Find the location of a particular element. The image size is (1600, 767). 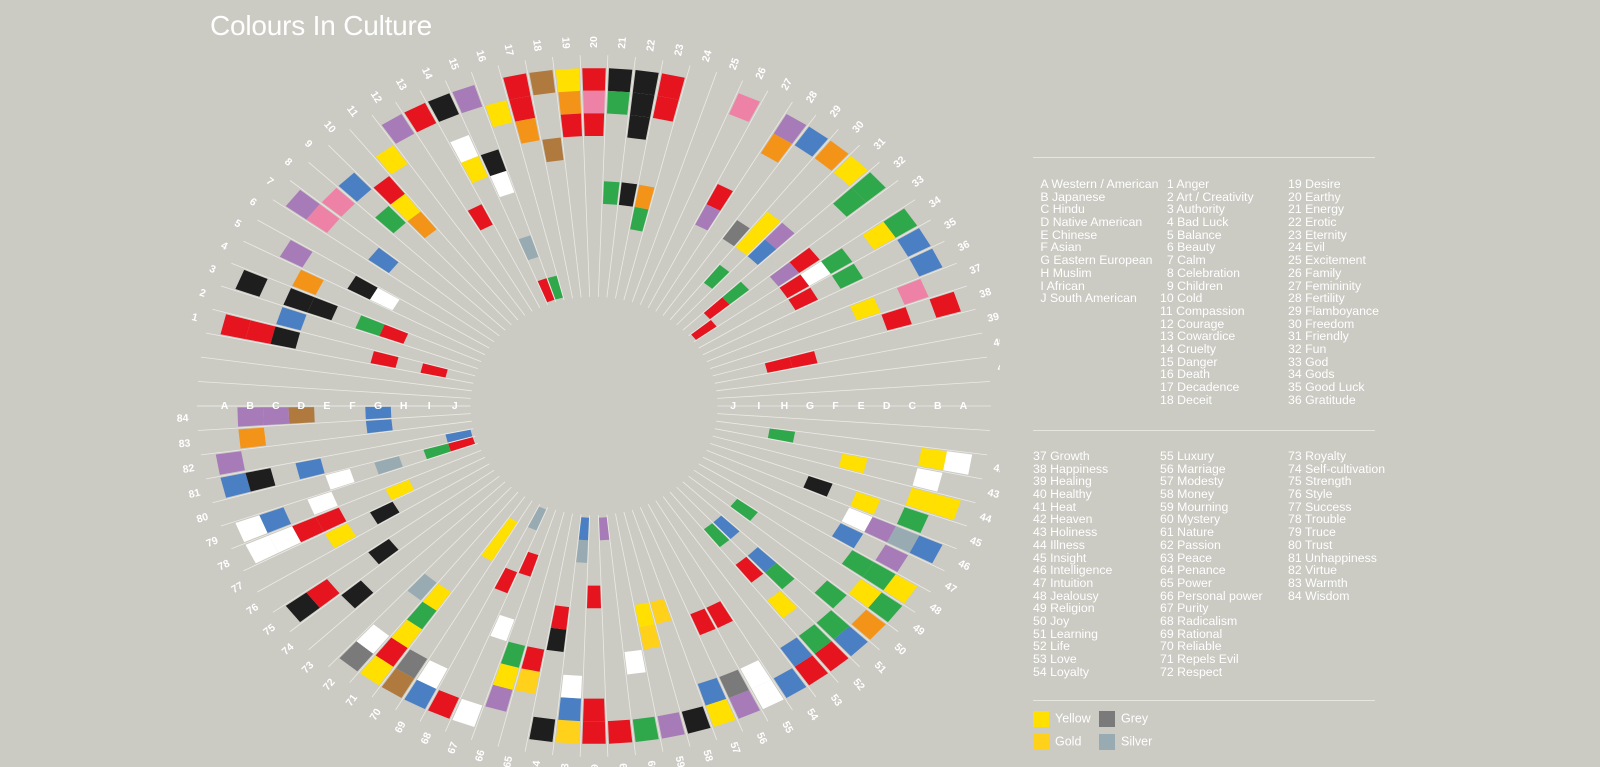

sector-label: 59 is located at coordinates (680, 761).